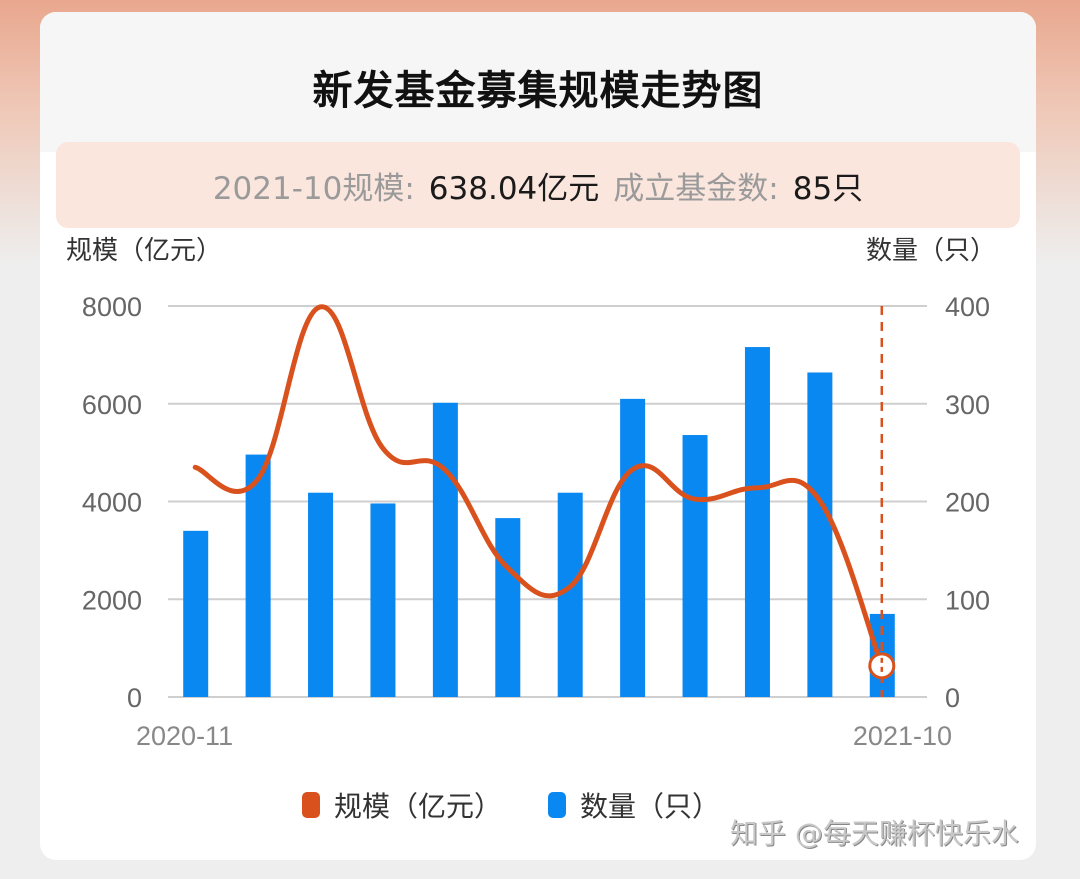 The image size is (1080, 879). What do you see at coordinates (514, 188) in the screenshot?
I see `summary-scale-value: 638.04亿元` at bounding box center [514, 188].